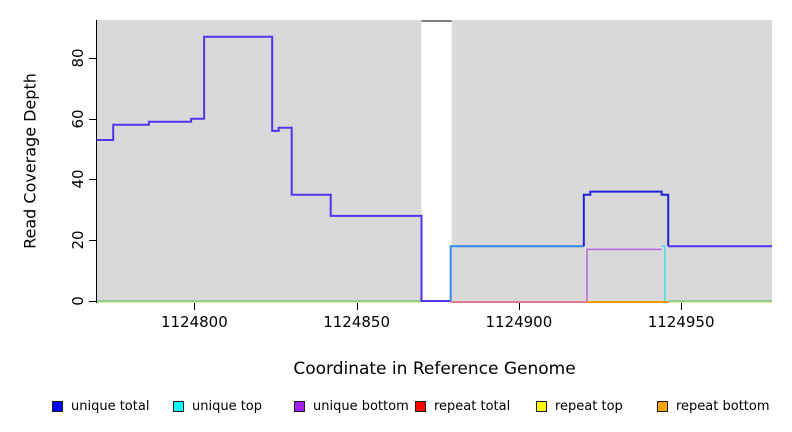 This screenshot has height=432, width=792. Describe the element at coordinates (519, 322) in the screenshot. I see `x-tick-label: 1124900` at that location.